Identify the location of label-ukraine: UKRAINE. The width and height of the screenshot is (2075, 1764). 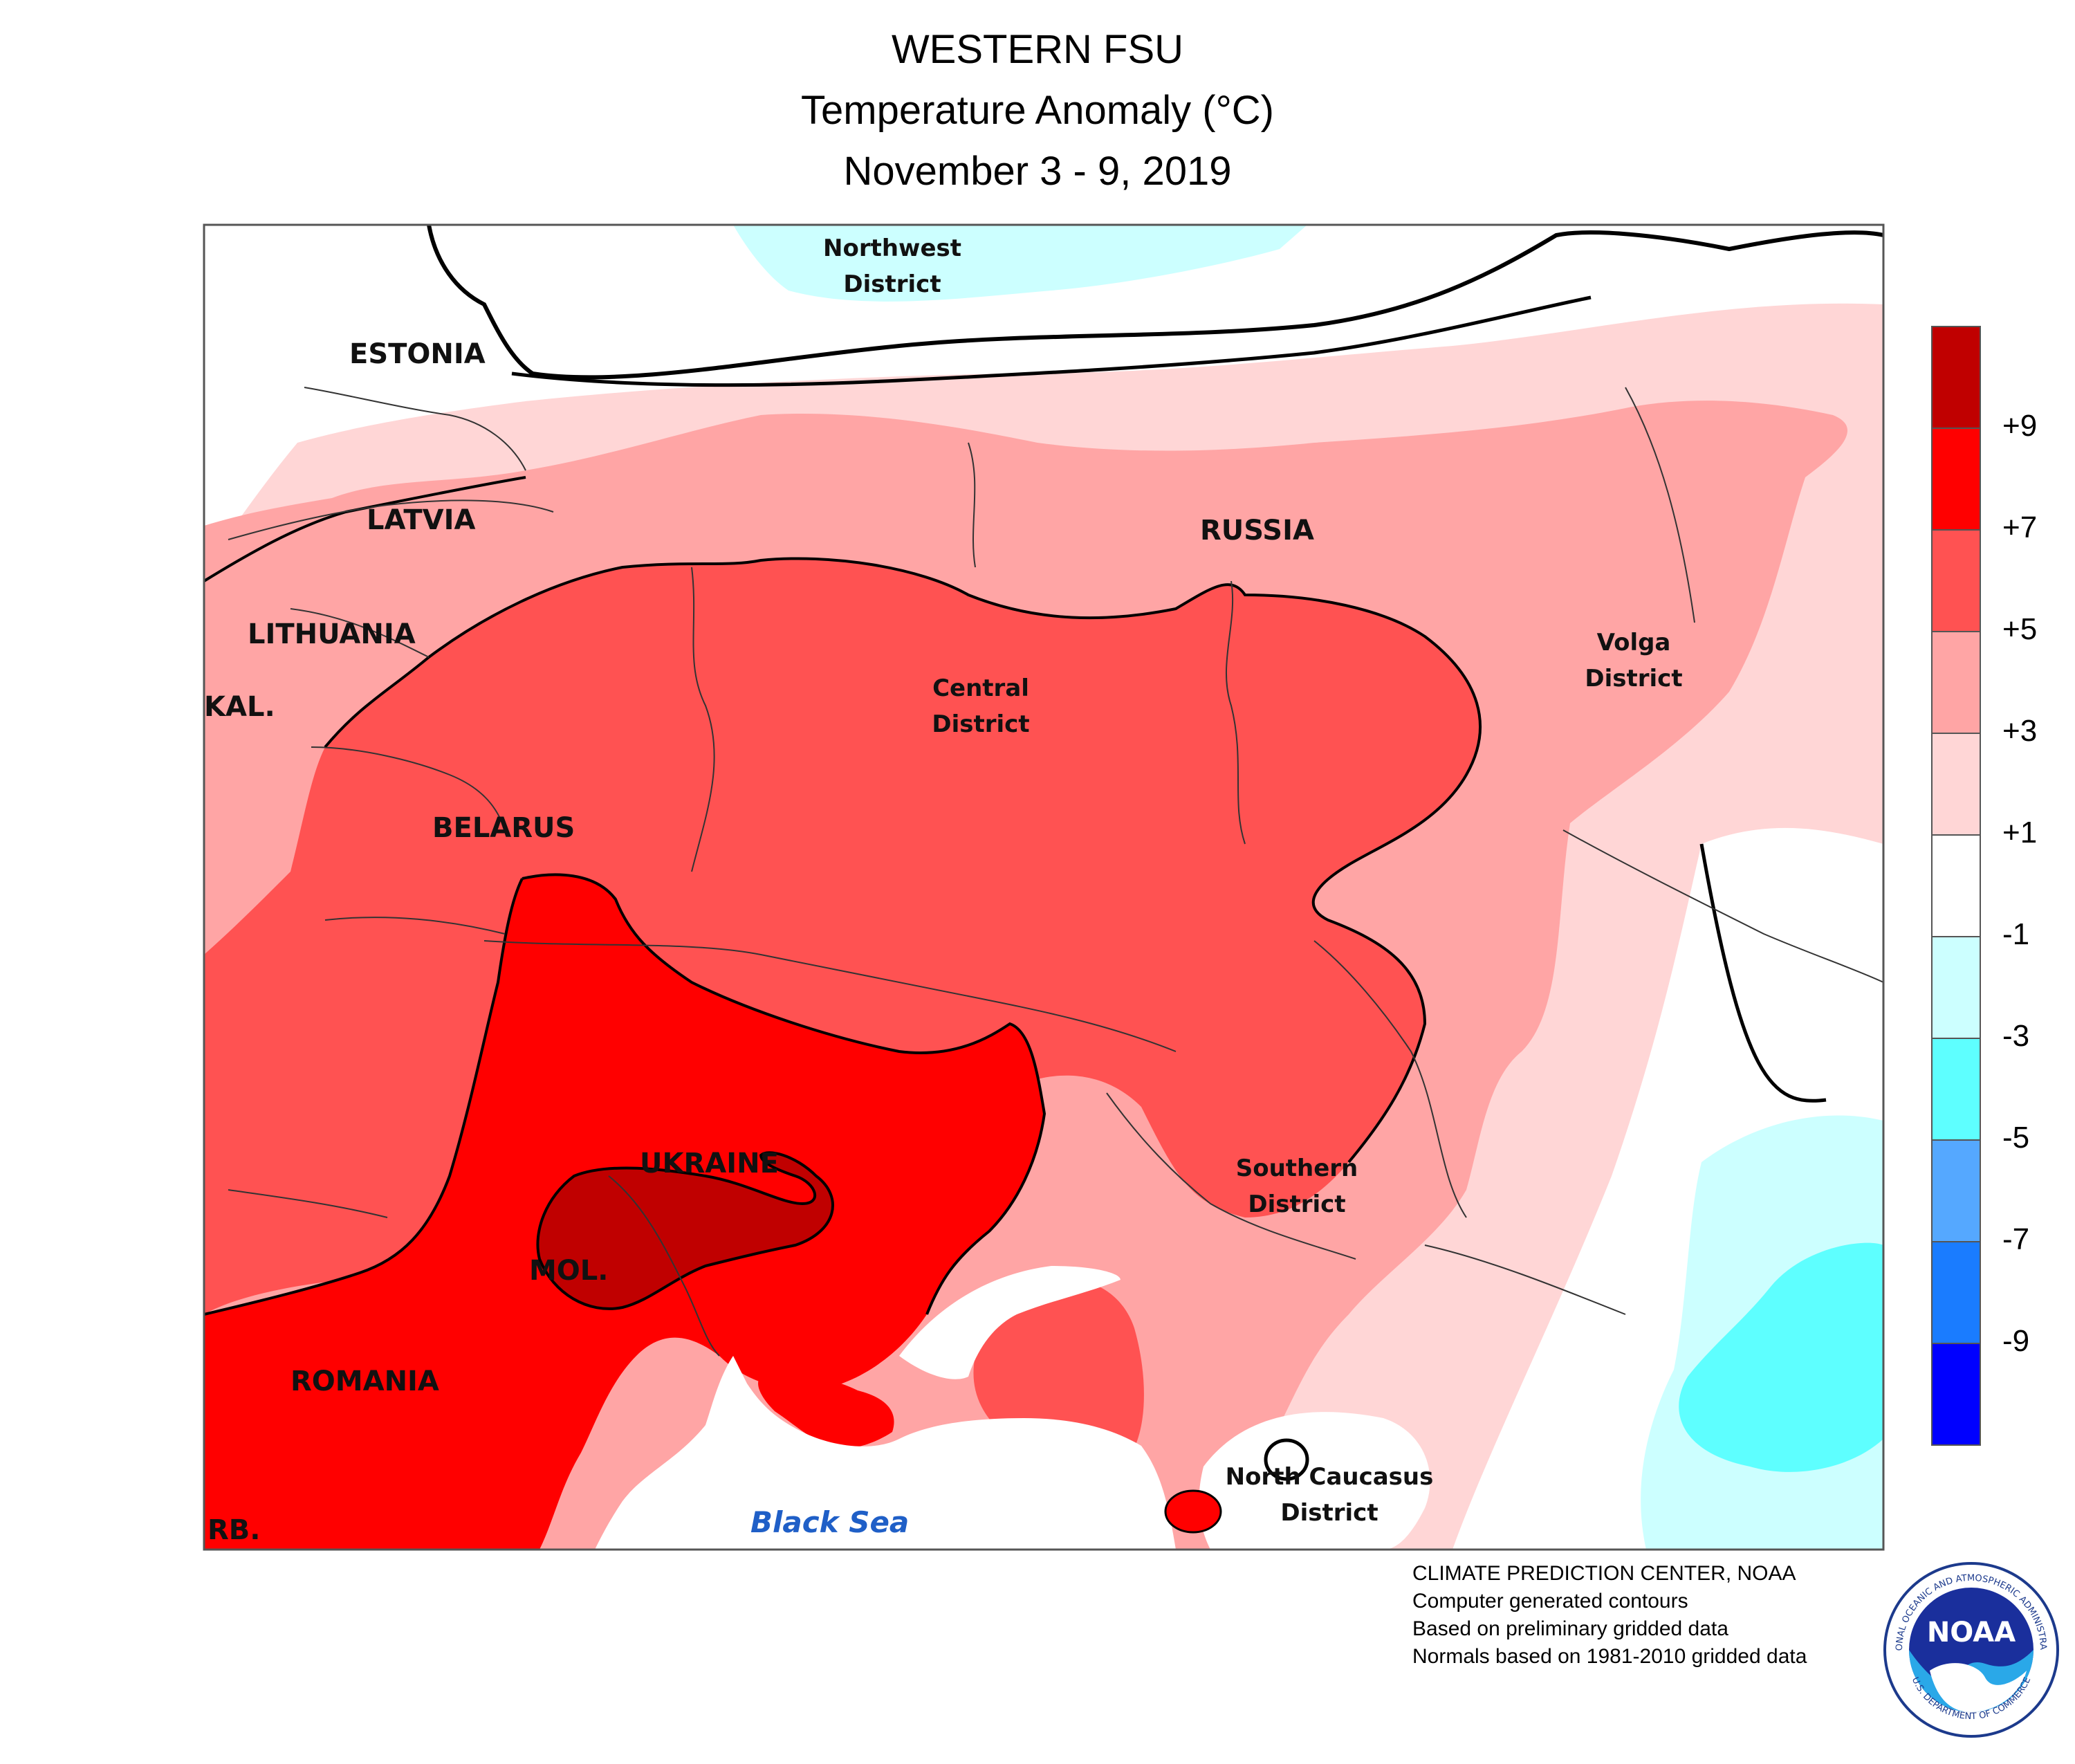
(709, 1163).